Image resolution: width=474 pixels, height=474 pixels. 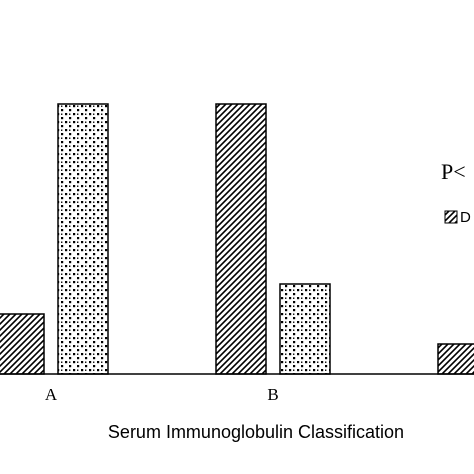 I want to click on legend-label-series-1: D, so click(x=465, y=217).